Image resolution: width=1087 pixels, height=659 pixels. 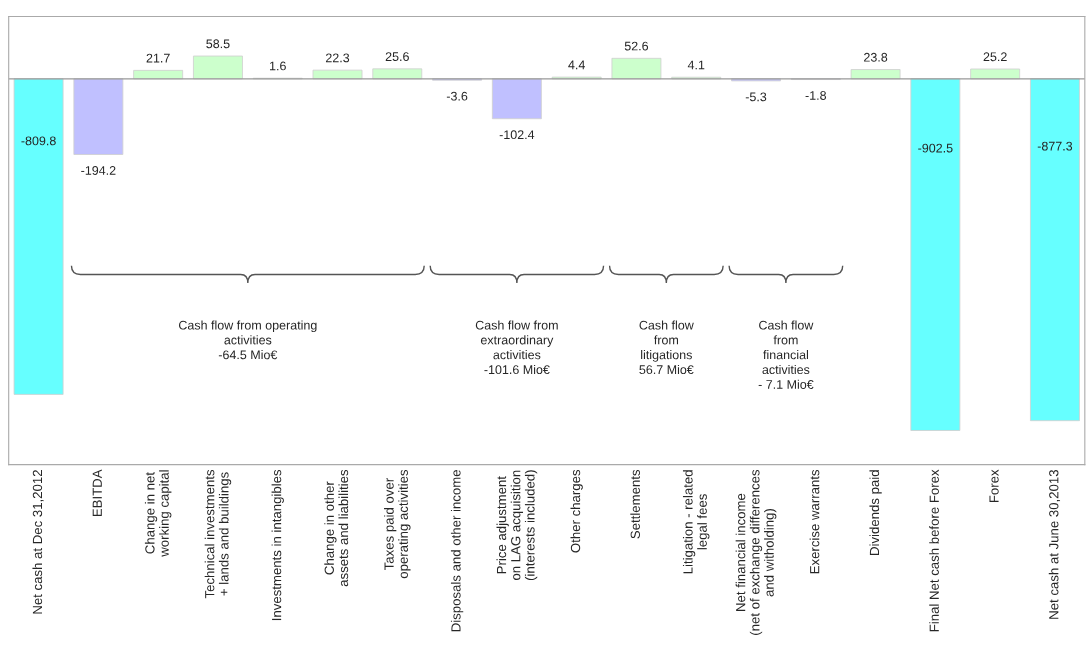 What do you see at coordinates (457, 551) in the screenshot?
I see `x-tick-label: Disposals and other income` at bounding box center [457, 551].